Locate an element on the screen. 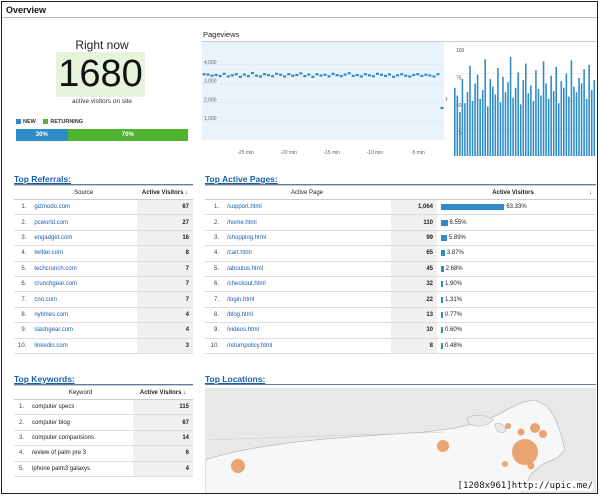  active-visitors-value: 27 is located at coordinates (165, 222).